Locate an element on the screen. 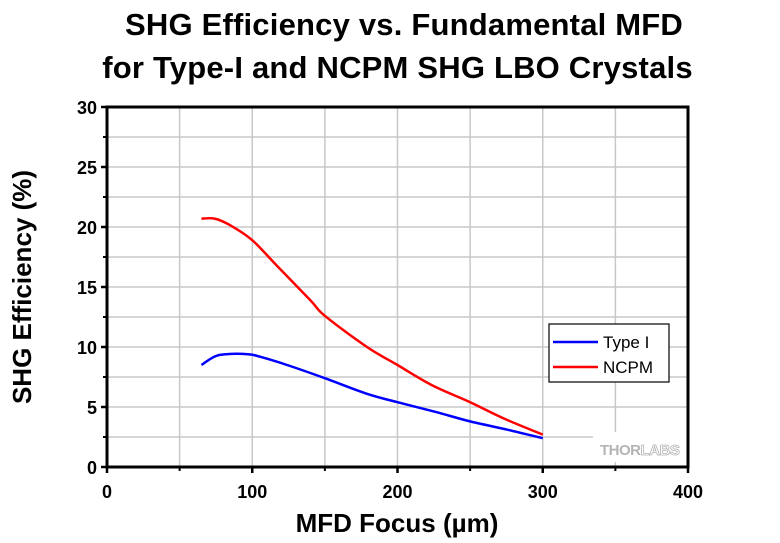 Image resolution: width=780 pixels, height=543 pixels. y-tick-label: 10 is located at coordinates (87, 348).